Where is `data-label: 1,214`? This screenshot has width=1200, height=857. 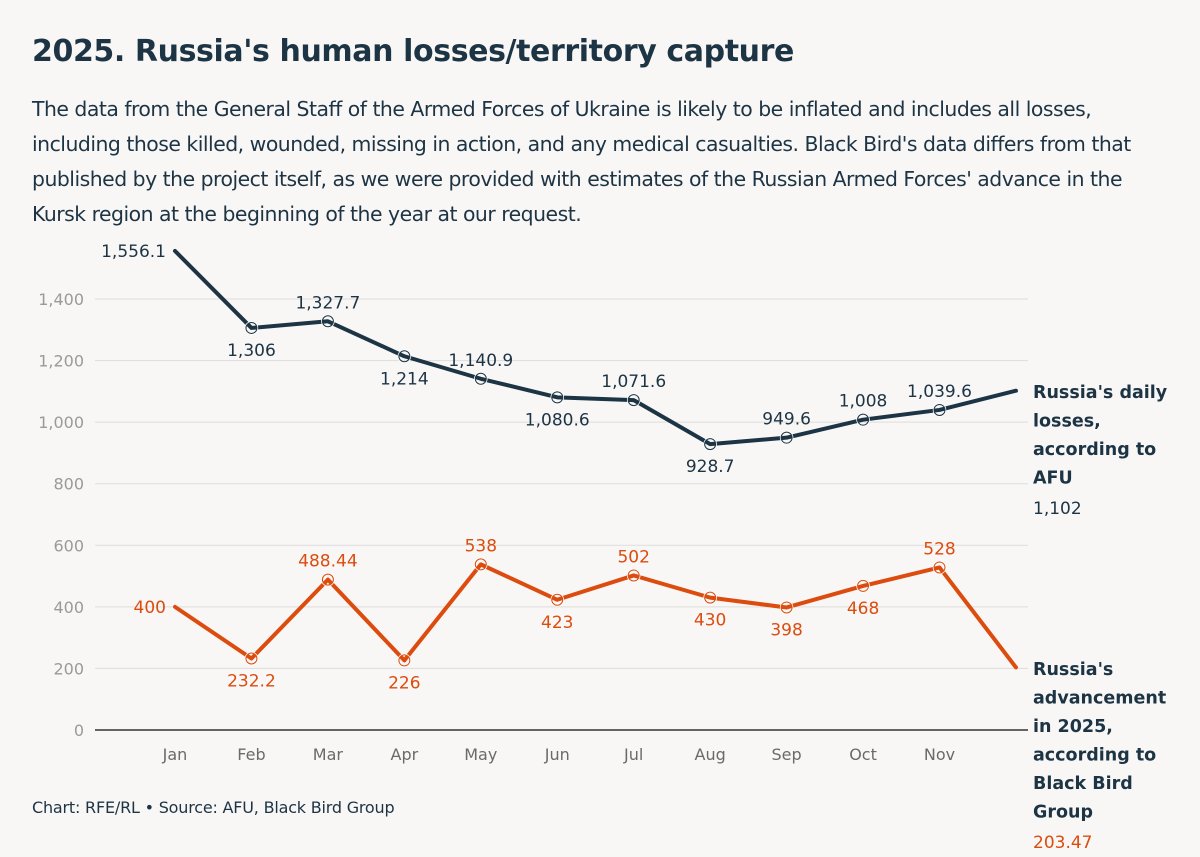 data-label: 1,214 is located at coordinates (404, 379).